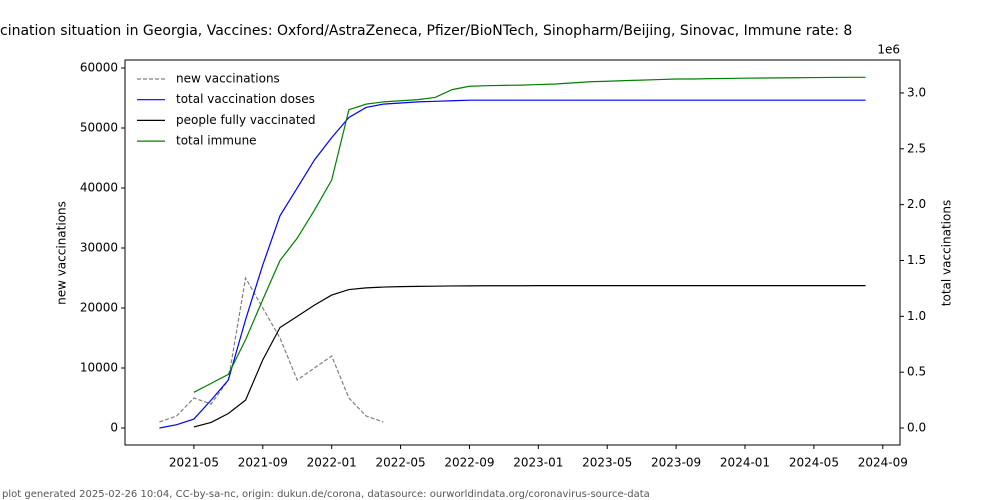 This screenshot has height=500, width=1000. What do you see at coordinates (469, 463) in the screenshot?
I see `x-tick-label: 2022-09` at bounding box center [469, 463].